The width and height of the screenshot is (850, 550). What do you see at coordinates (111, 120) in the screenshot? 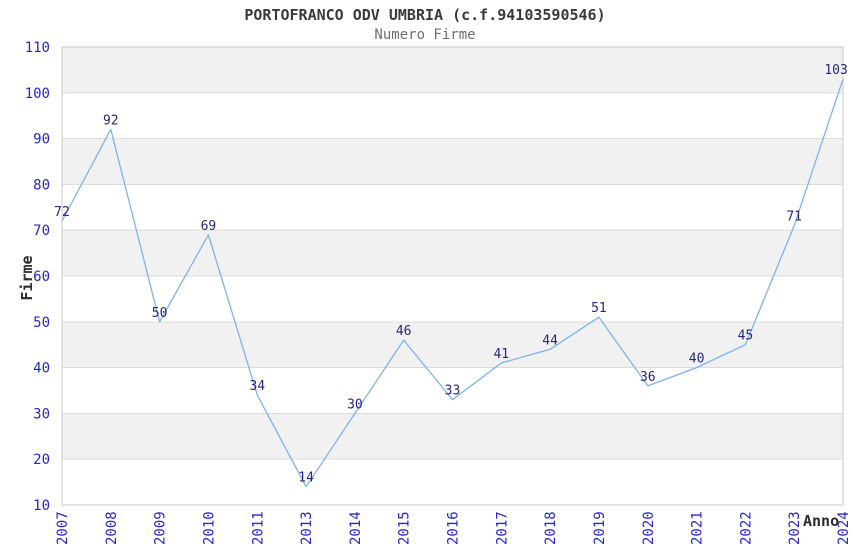
I see `point-label: 92` at bounding box center [111, 120].